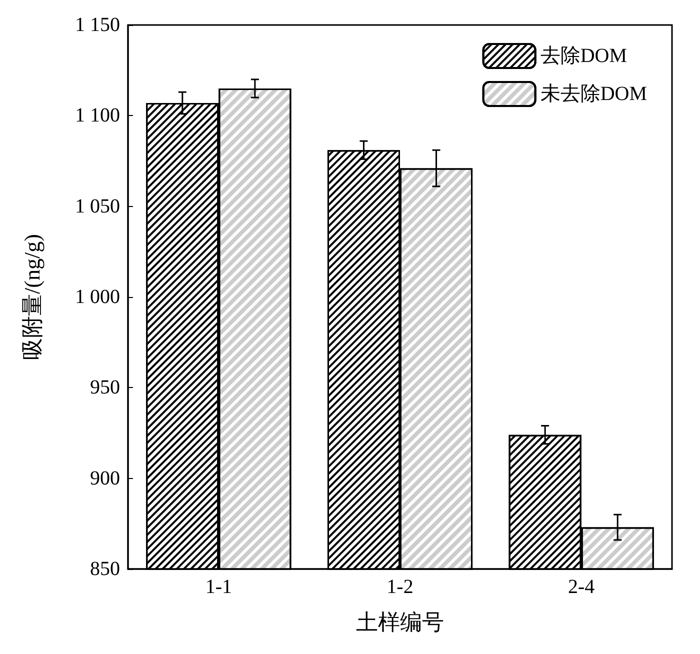  Describe the element at coordinates (105, 387) in the screenshot. I see `y-tick-label: 950` at that location.